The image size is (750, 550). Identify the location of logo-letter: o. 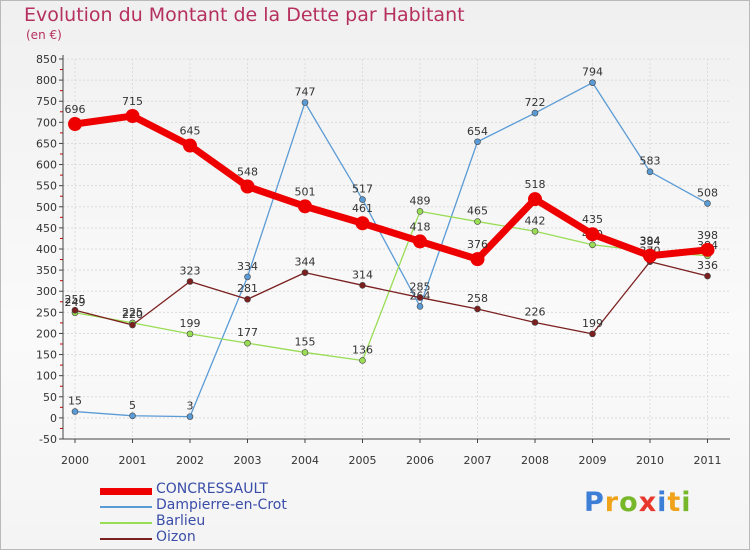
(629, 502).